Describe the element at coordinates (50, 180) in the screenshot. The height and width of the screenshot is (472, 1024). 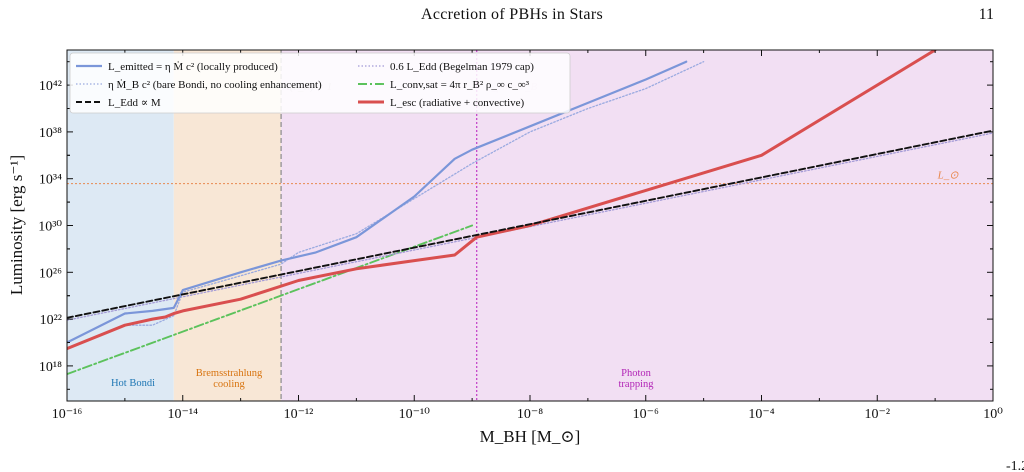
I see `y-tick-label: 10³⁴` at that location.